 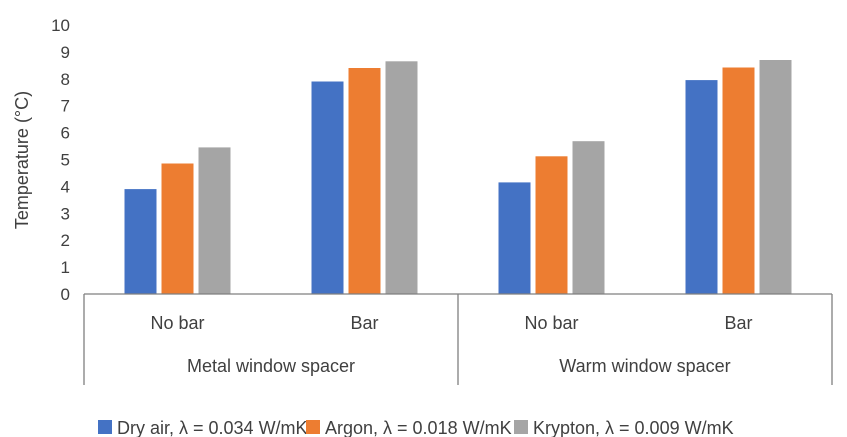 What do you see at coordinates (65, 106) in the screenshot?
I see `y-tick-label: 7` at bounding box center [65, 106].